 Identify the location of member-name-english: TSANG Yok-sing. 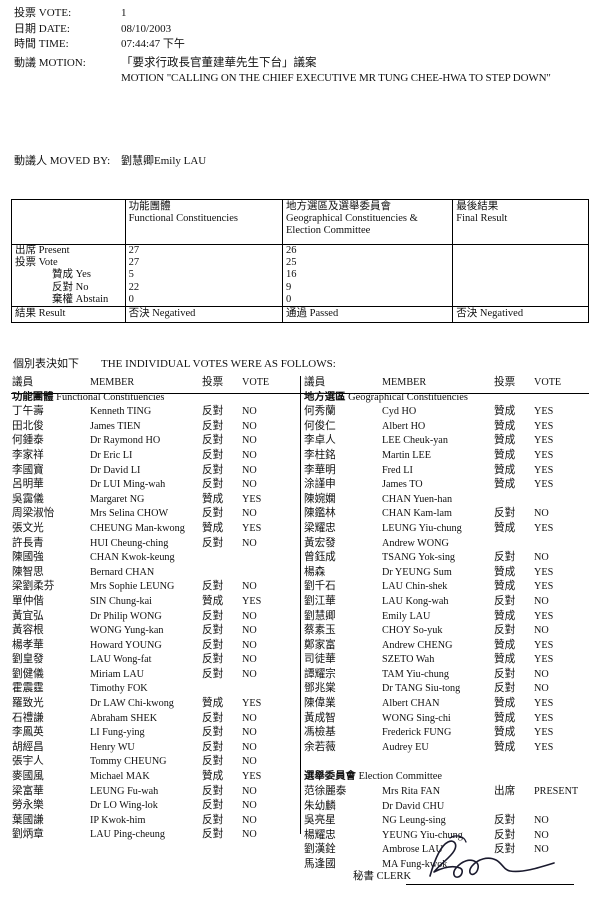
(419, 558).